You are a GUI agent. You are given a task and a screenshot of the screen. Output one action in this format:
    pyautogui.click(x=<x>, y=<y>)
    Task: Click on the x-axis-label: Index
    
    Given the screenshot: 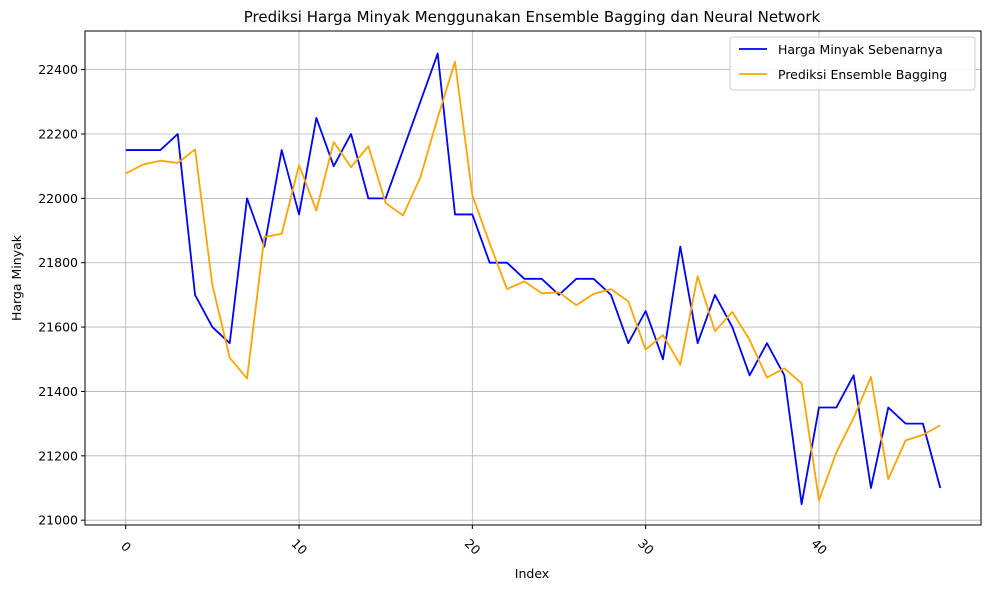 What is the action you would take?
    pyautogui.click(x=532, y=573)
    